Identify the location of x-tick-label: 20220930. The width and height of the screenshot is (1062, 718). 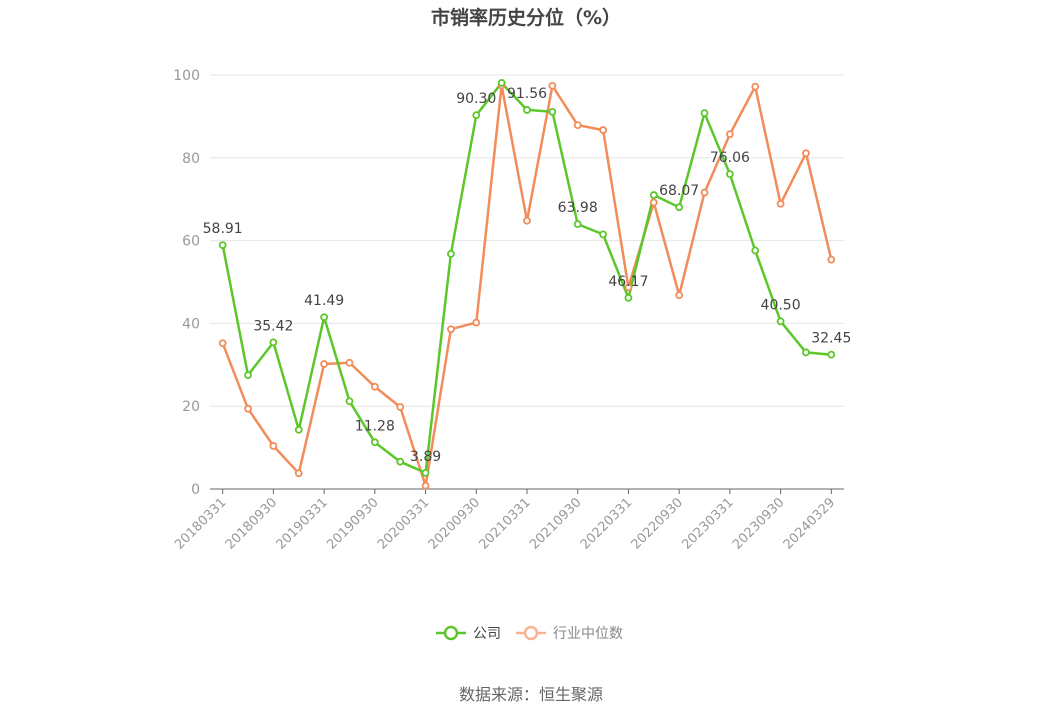
(657, 523).